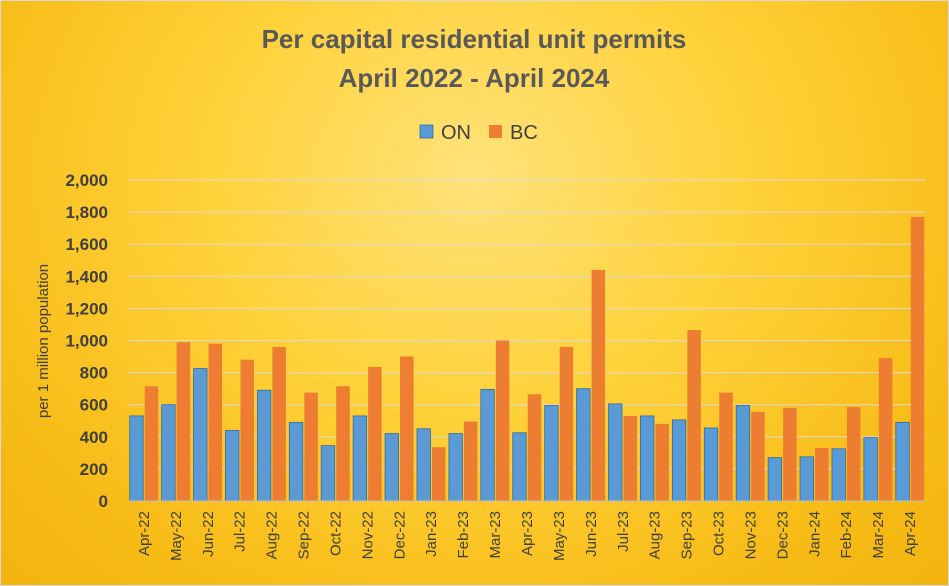  What do you see at coordinates (86, 276) in the screenshot?
I see `y-tick-label: 1,400` at bounding box center [86, 276].